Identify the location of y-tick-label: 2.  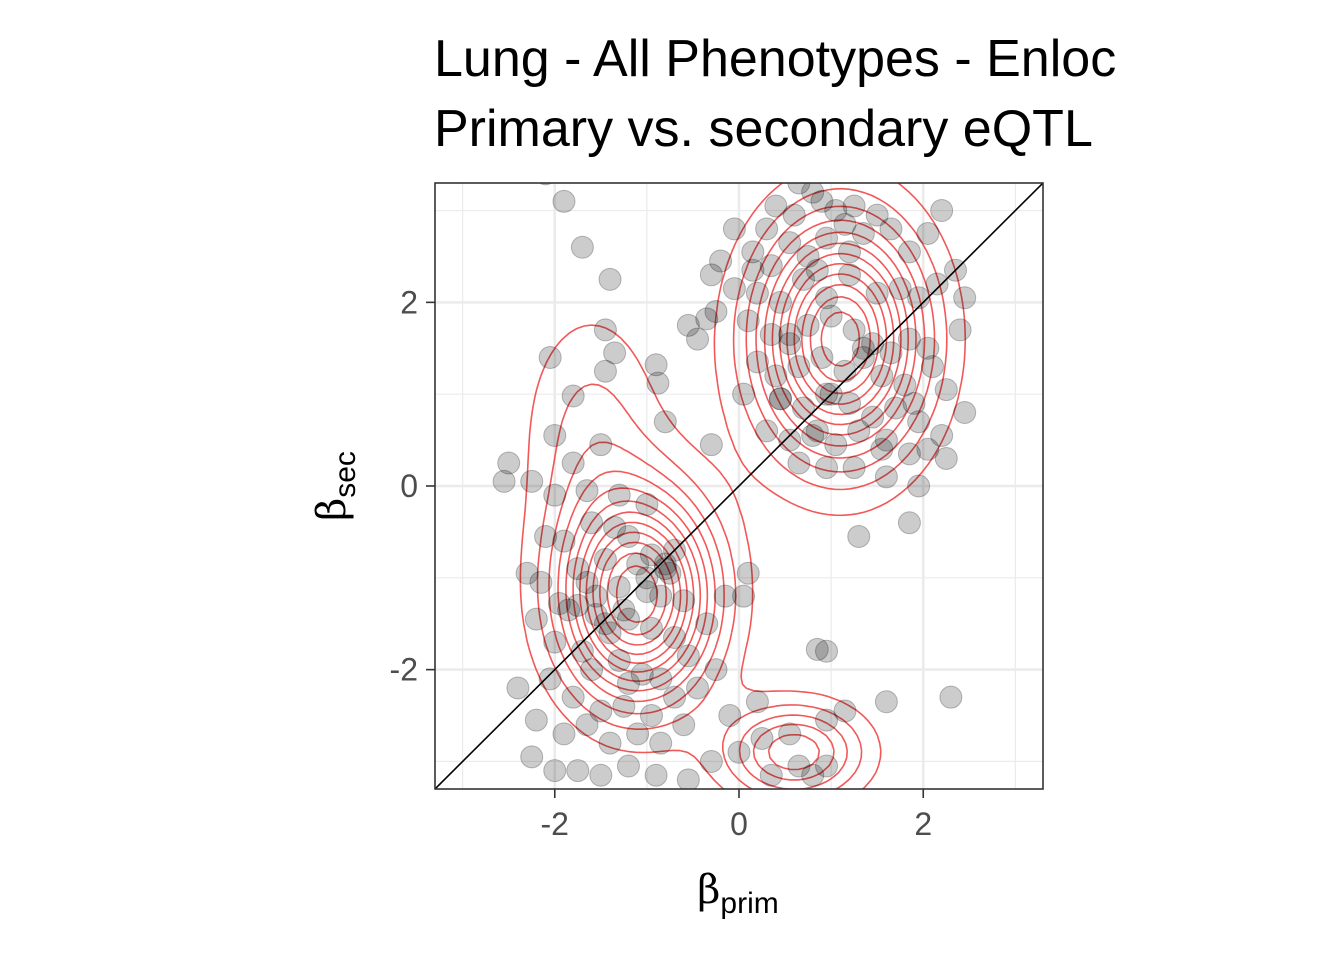
(409, 302).